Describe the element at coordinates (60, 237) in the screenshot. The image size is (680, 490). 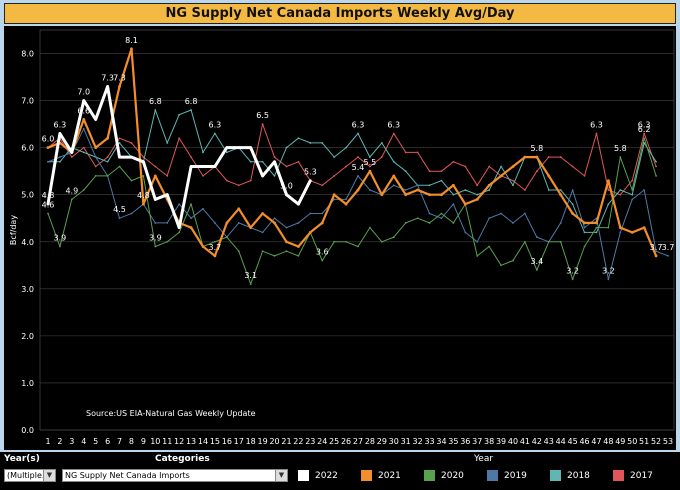
I see `data-label: 3.9` at that location.